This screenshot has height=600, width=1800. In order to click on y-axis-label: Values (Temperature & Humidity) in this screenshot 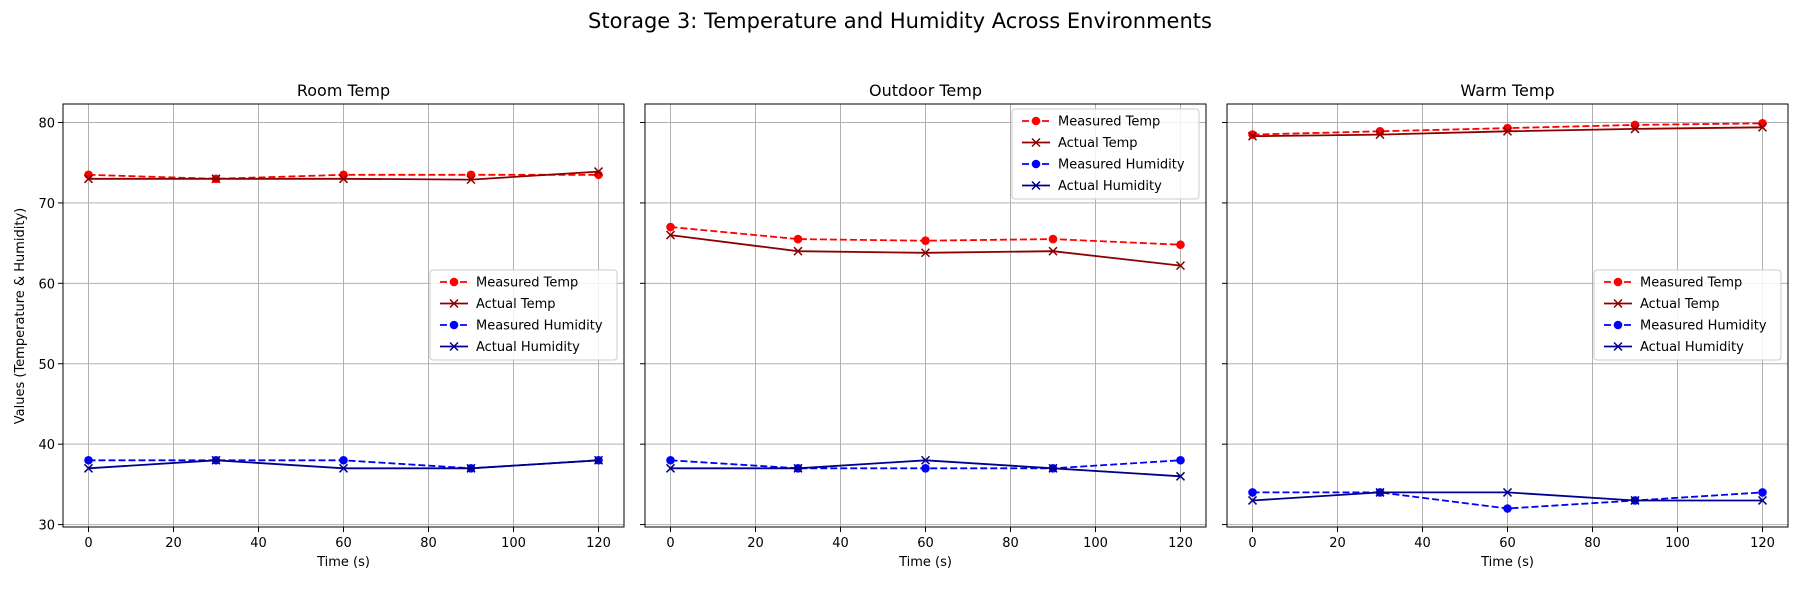, I will do `click(20, 316)`.